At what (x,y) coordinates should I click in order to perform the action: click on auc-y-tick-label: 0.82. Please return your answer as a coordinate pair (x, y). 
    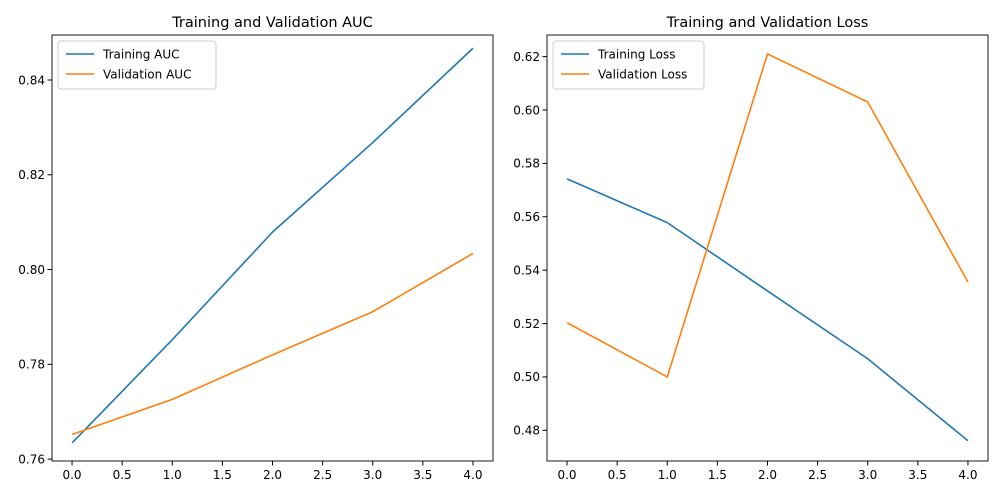
    Looking at the image, I should click on (31, 175).